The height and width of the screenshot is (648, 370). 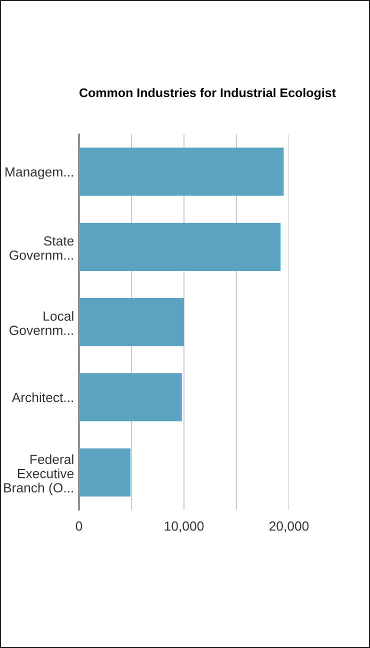 What do you see at coordinates (184, 526) in the screenshot?
I see `x-tick-label: 10,000` at bounding box center [184, 526].